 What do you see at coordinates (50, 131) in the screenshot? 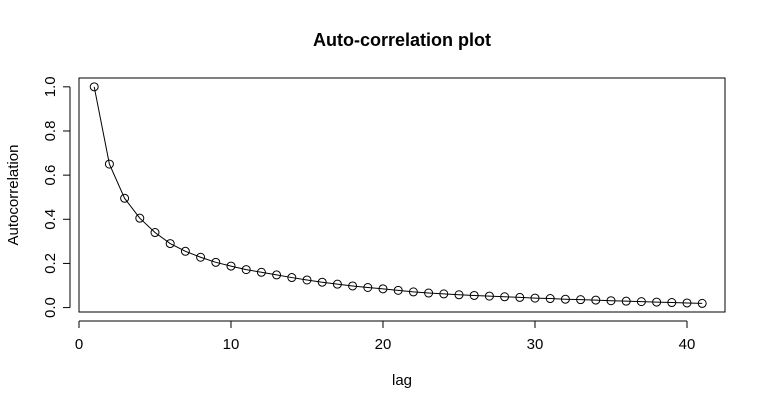
I see `y-tick-label: 0.8` at bounding box center [50, 131].